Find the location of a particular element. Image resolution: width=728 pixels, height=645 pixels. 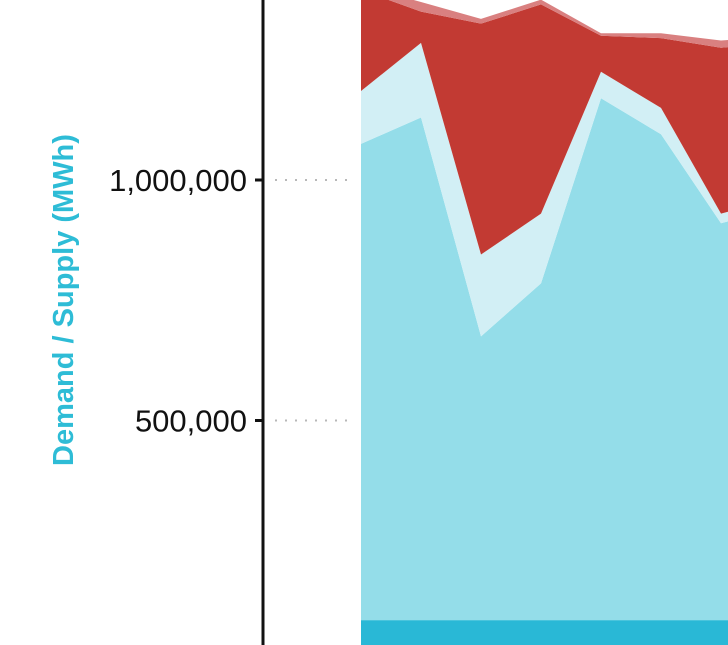

y-axis-title: Demand / Supply (MWh) is located at coordinates (64, 300).